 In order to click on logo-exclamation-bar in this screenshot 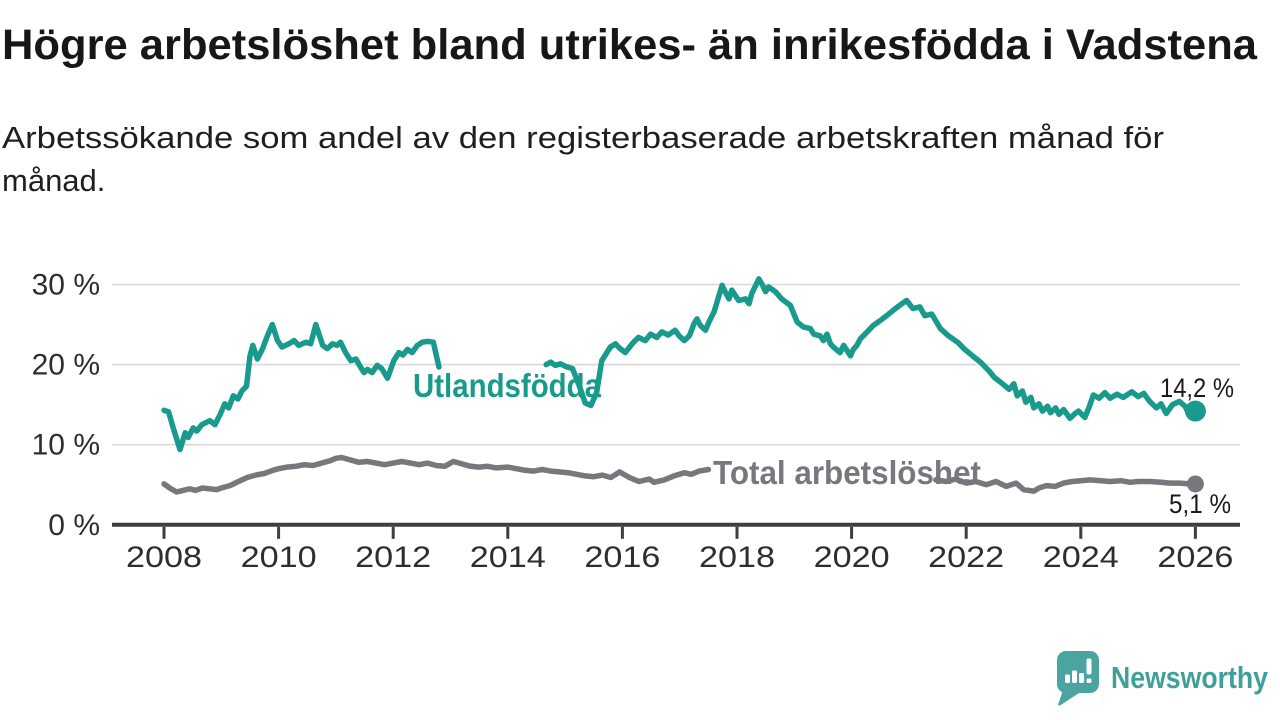, I will do `click(1089, 666)`.